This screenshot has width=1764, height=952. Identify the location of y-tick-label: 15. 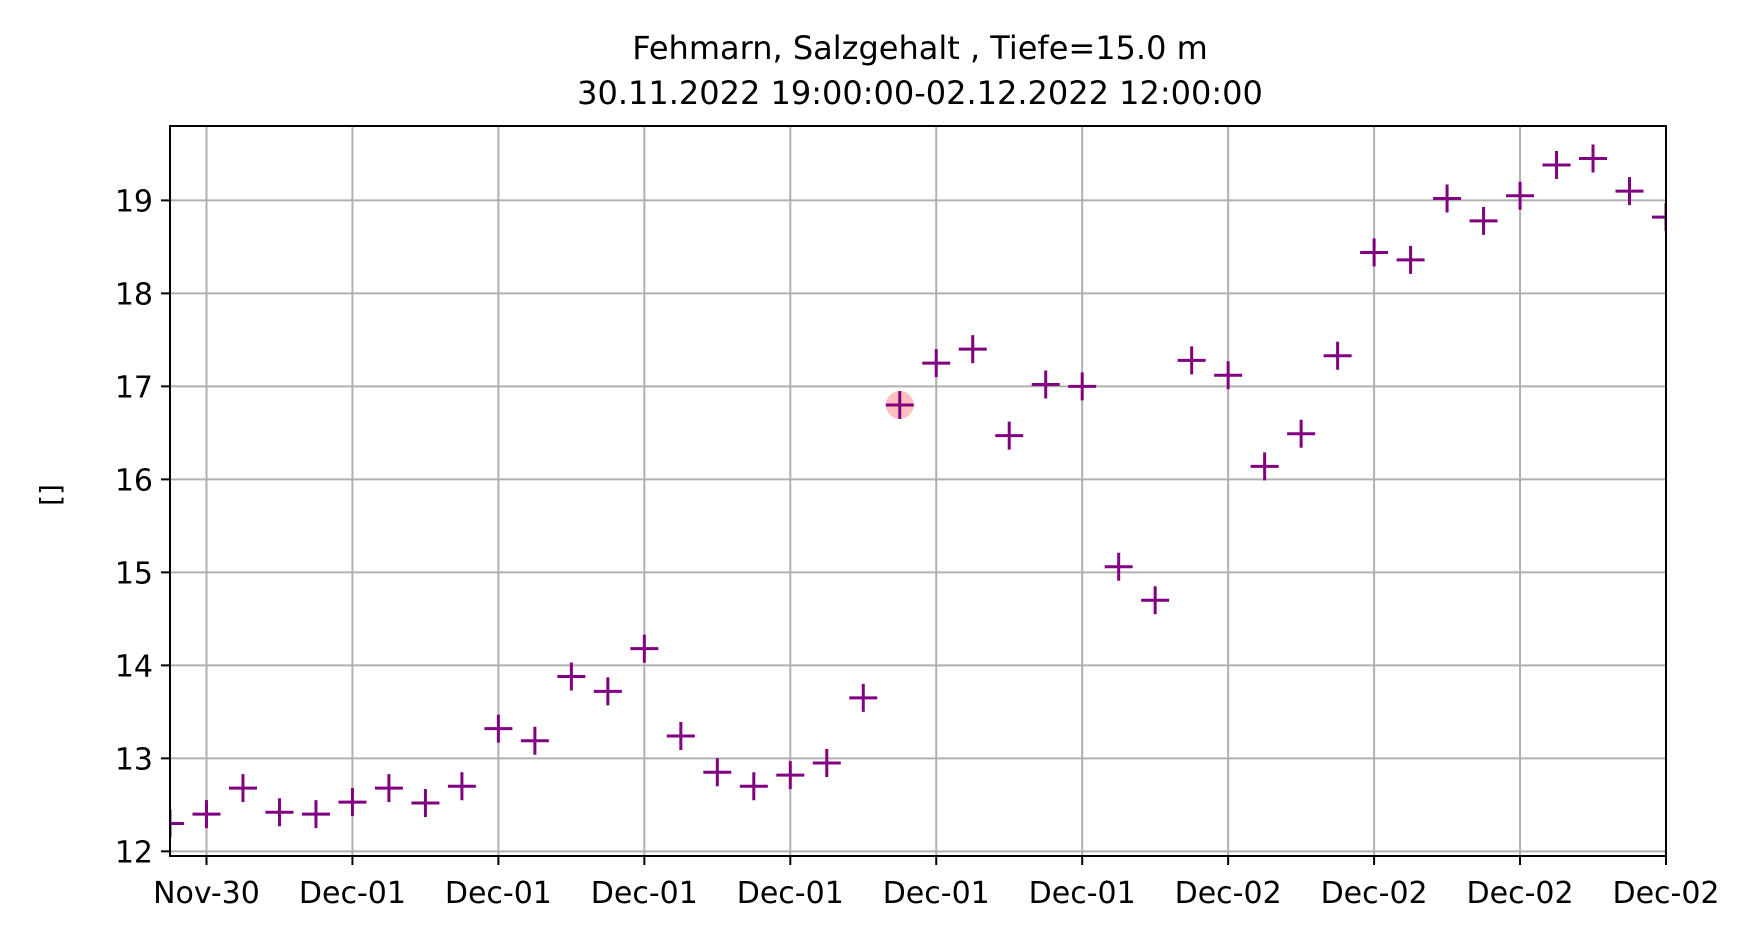
(134, 573).